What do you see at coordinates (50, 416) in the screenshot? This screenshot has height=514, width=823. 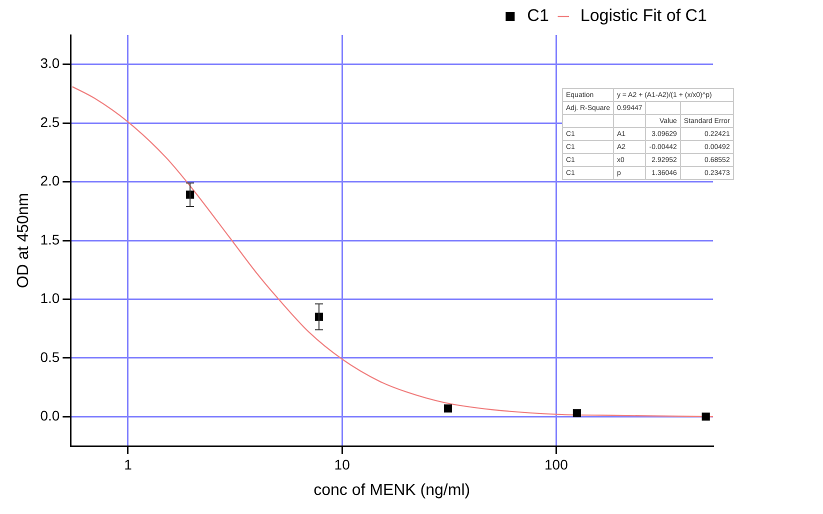 I see `y-tick-label: 0.0` at bounding box center [50, 416].